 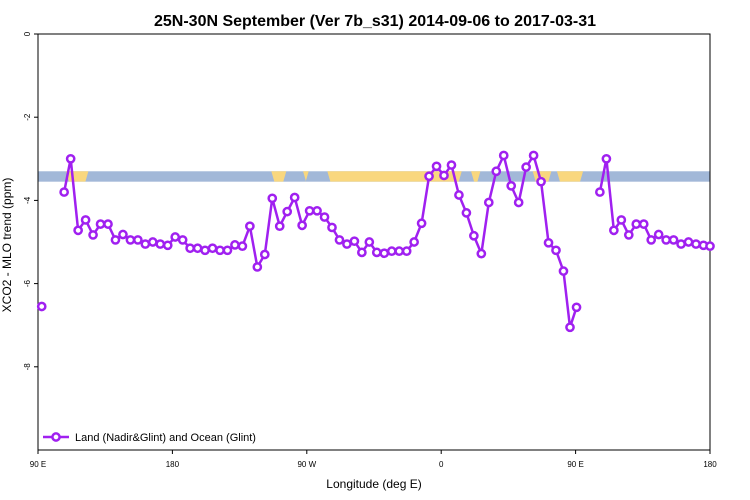 What do you see at coordinates (441, 464) in the screenshot?
I see `x-tick-label: 0` at bounding box center [441, 464].